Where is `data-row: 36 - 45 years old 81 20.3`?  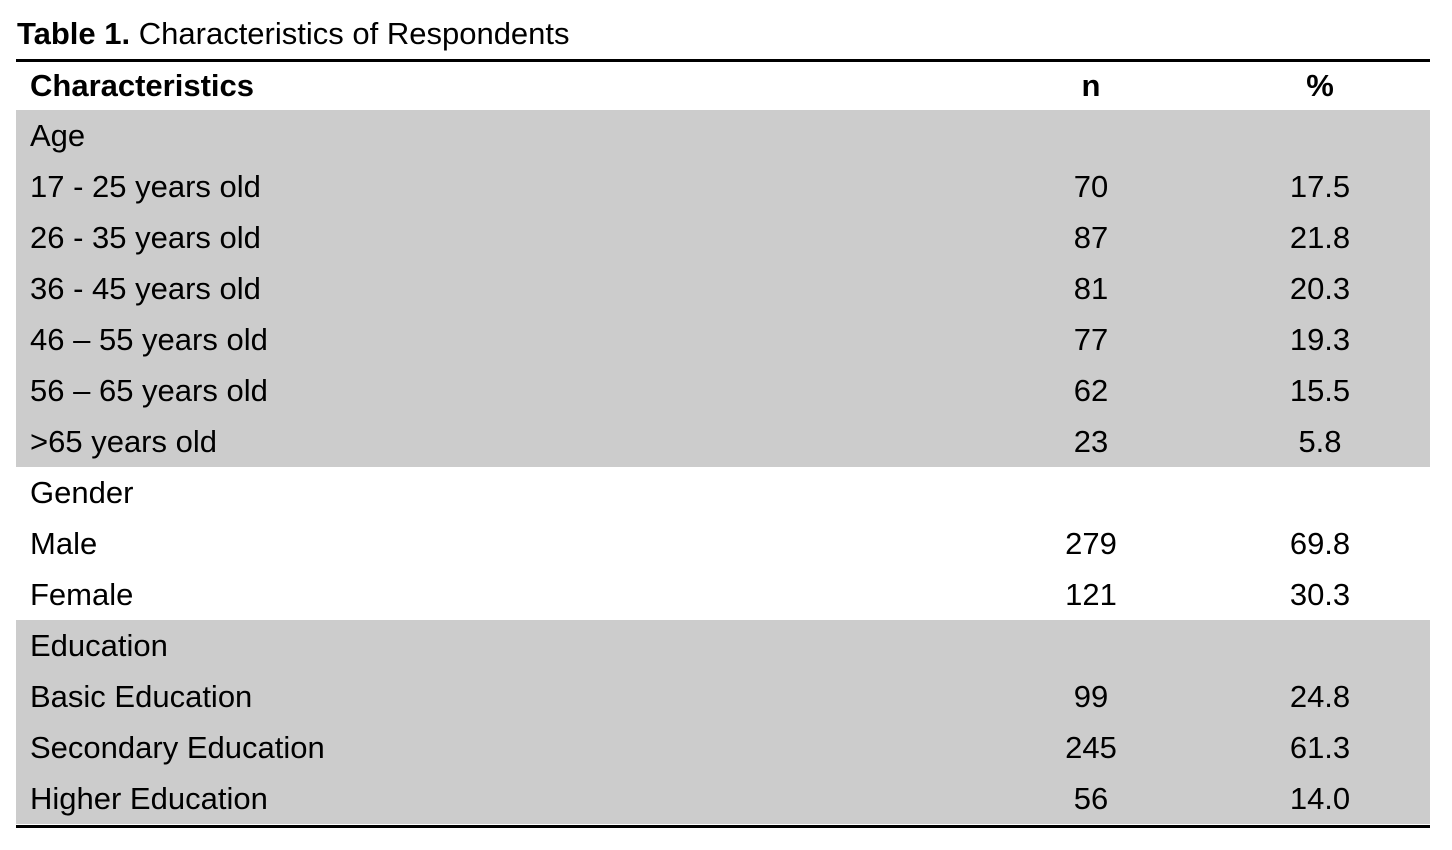
data-row: 36 - 45 years old 81 20.3 is located at coordinates (723, 288).